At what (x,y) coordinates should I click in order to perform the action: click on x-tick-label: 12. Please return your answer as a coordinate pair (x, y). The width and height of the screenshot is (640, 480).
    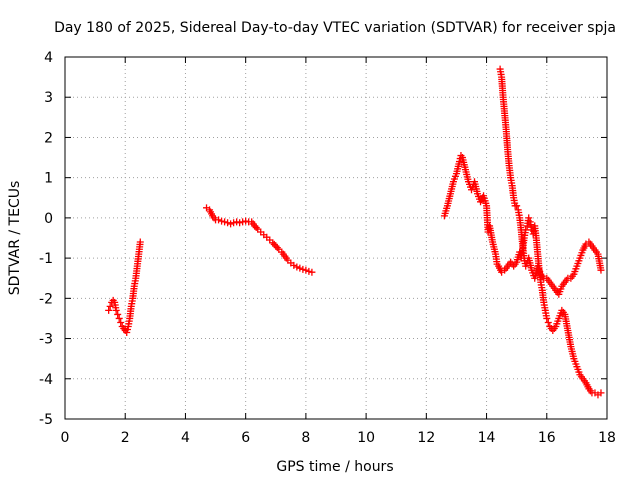
    Looking at the image, I should click on (426, 438).